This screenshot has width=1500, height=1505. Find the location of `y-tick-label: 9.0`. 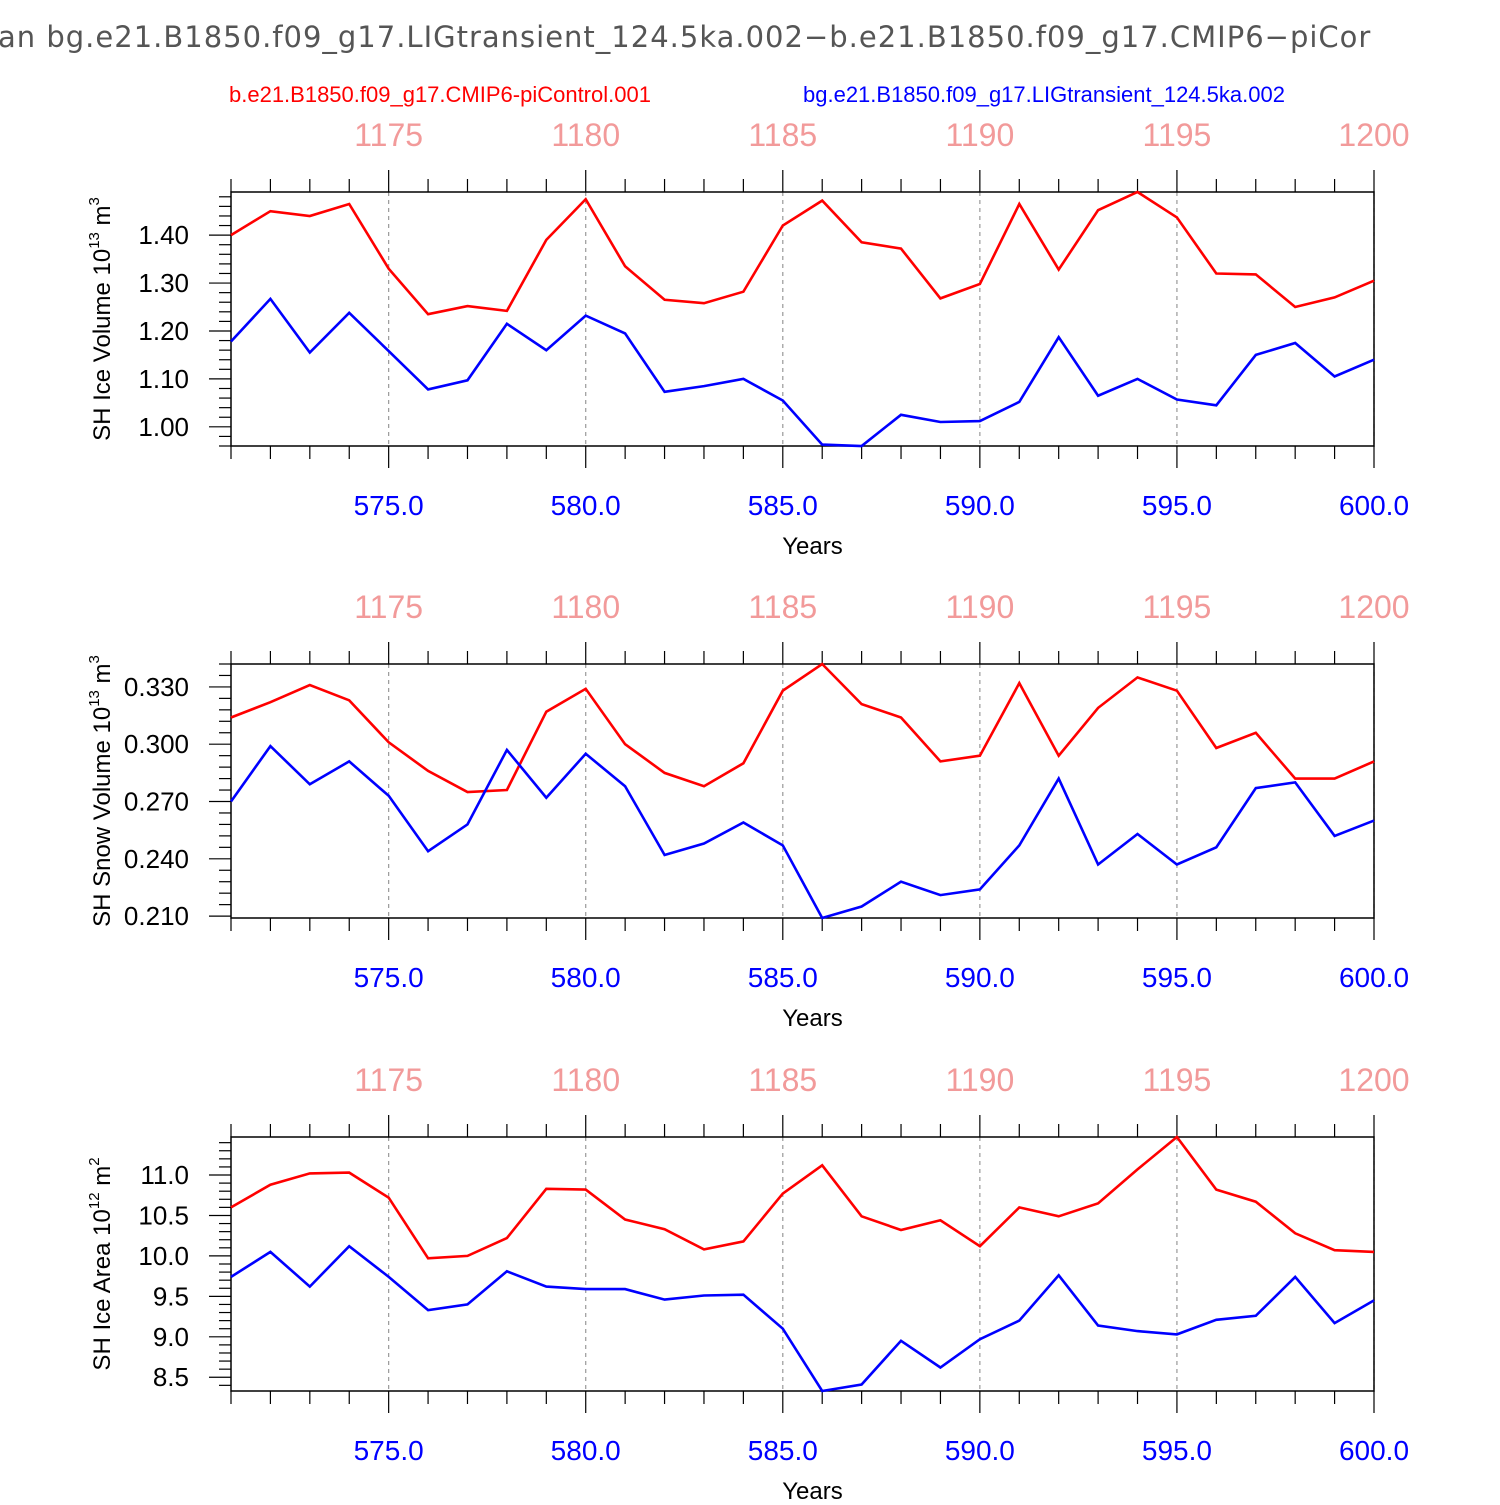

y-tick-label: 9.0 is located at coordinates (171, 1337).